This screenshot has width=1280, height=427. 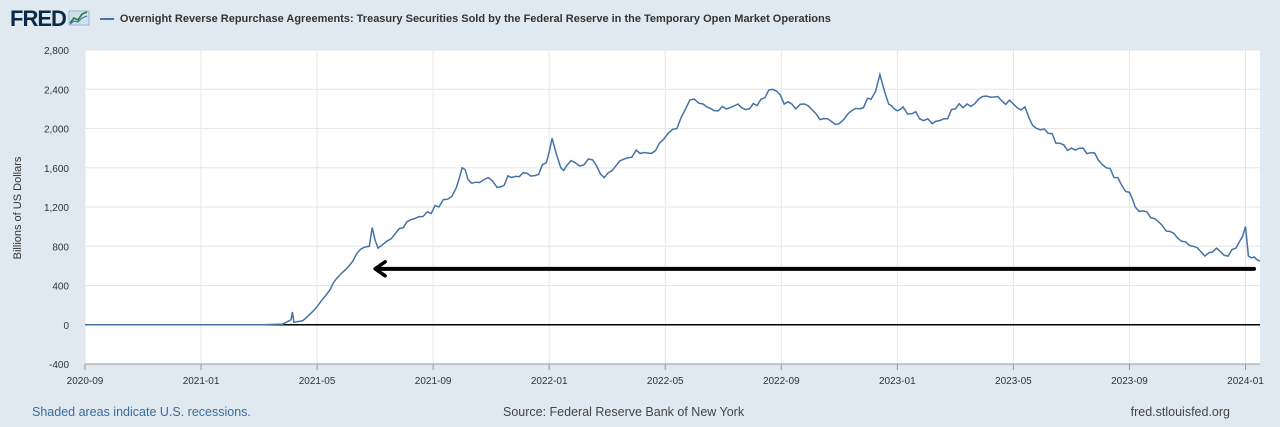 I want to click on x-tick-label: 2022-05, so click(x=665, y=381).